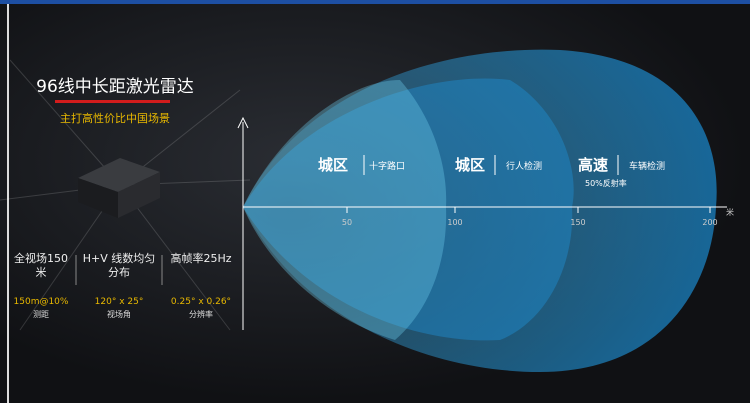 This screenshot has height=403, width=750. I want to click on y-arrow, so click(243, 122).